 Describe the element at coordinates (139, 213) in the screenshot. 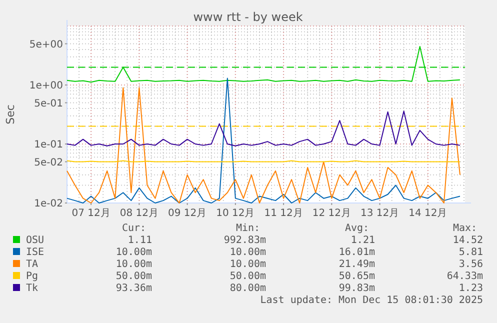

I see `x-tick-label: 08 12月` at that location.